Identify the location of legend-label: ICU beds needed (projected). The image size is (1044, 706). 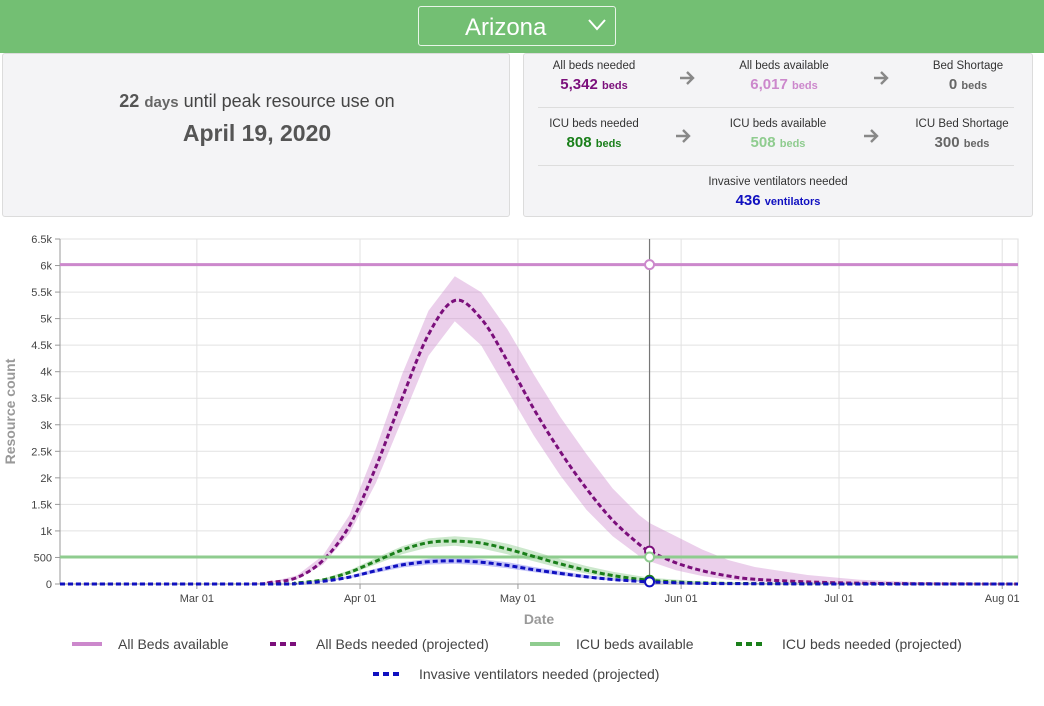
(872, 644).